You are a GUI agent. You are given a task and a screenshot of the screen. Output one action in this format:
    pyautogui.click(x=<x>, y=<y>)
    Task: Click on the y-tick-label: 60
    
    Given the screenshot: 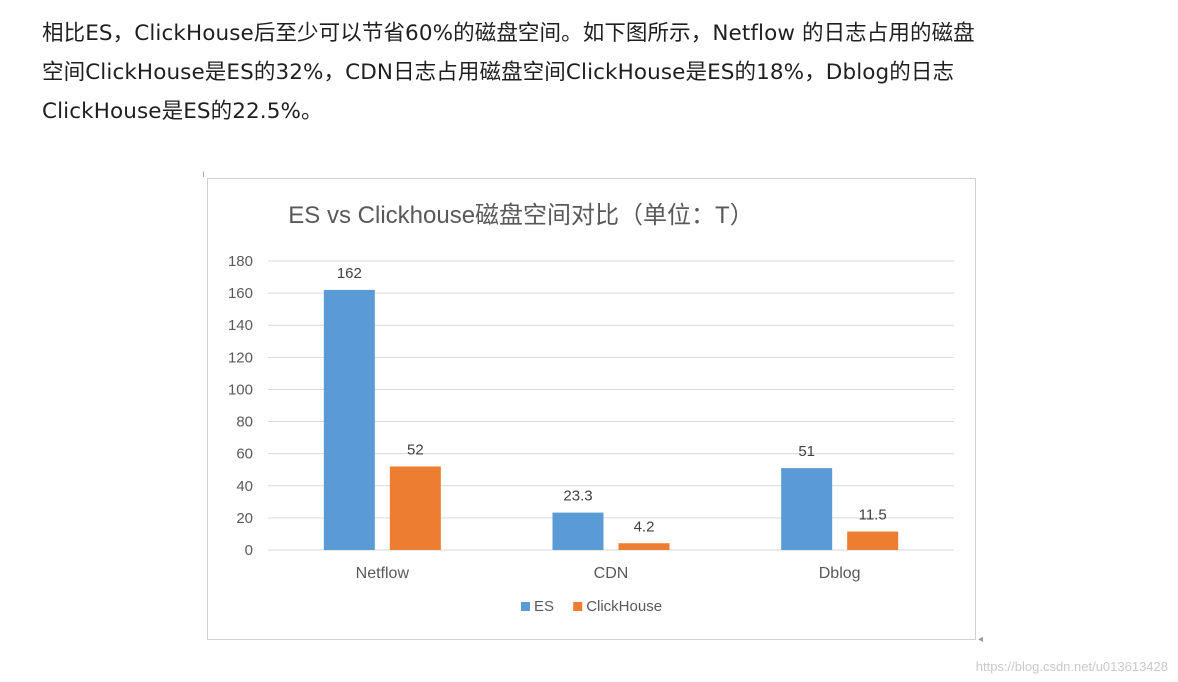 What is the action you would take?
    pyautogui.click(x=244, y=454)
    